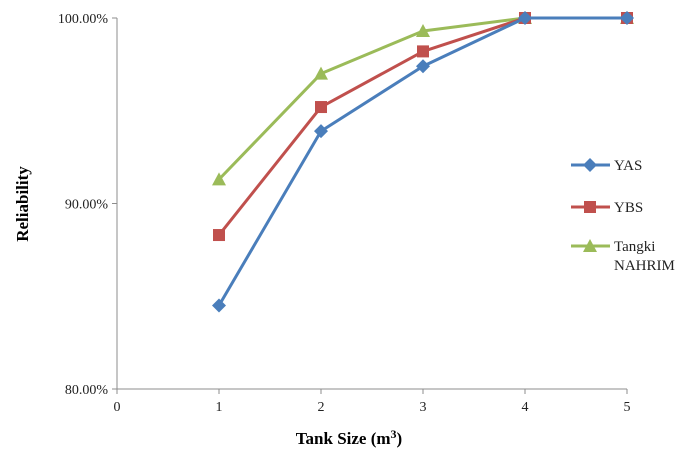 The image size is (685, 451). What do you see at coordinates (627, 407) in the screenshot?
I see `x-tick-label: 5` at bounding box center [627, 407].